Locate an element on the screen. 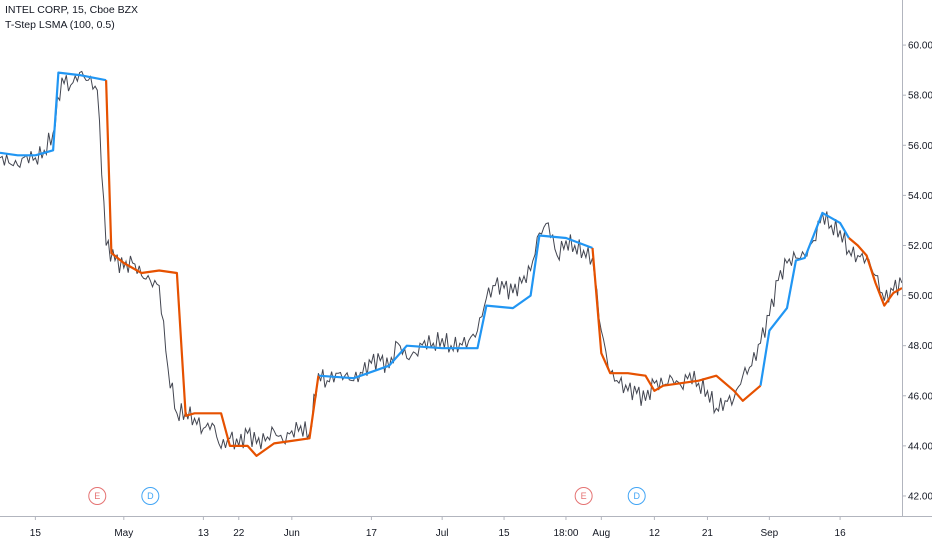  y-tick-label: 52.00 is located at coordinates (920, 246).